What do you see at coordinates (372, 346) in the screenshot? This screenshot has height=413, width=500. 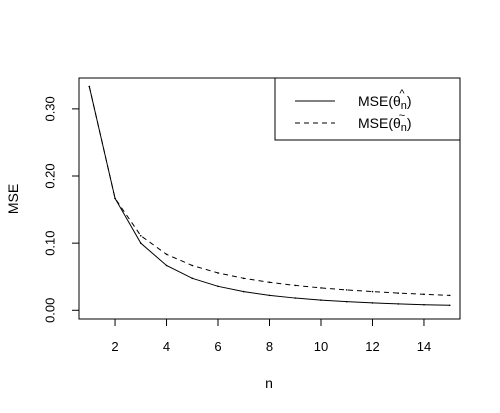 I see `x-tick-label: 12` at bounding box center [372, 346].